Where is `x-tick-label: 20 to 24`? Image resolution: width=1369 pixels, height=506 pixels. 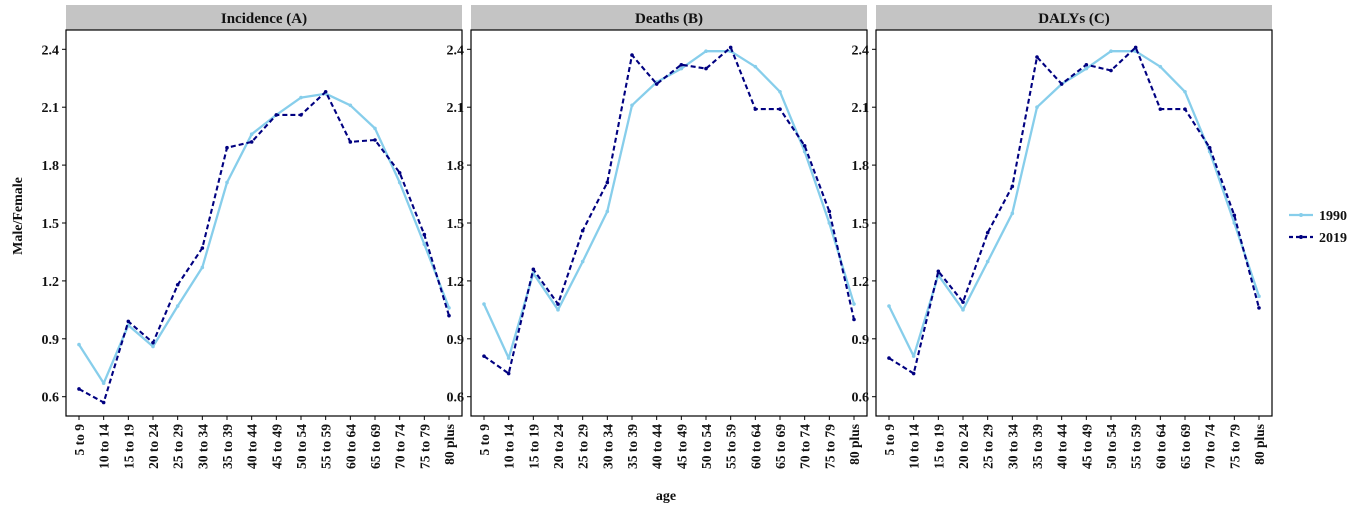
x-tick-label: 20 to 24 is located at coordinates (558, 446).